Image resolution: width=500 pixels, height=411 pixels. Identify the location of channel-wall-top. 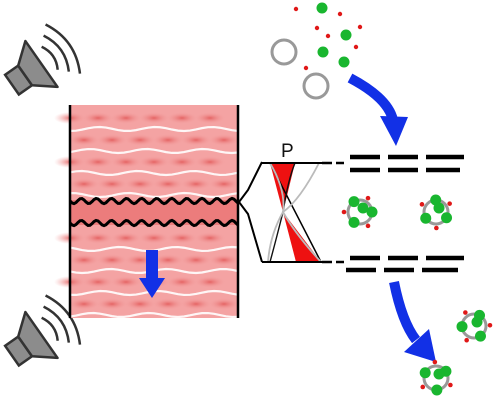
(393, 163).